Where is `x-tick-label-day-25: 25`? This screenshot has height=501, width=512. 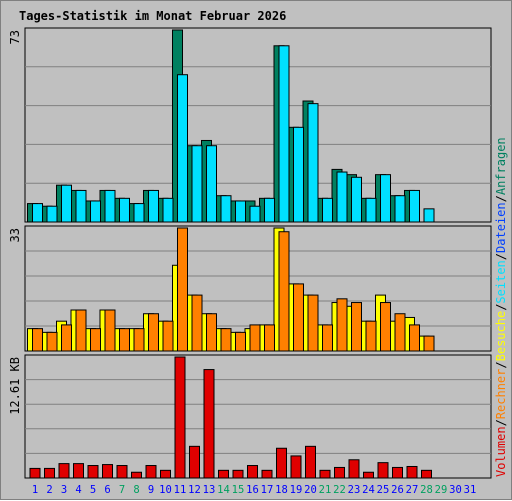
x-tick-label-day-25: 25 is located at coordinates (383, 490).